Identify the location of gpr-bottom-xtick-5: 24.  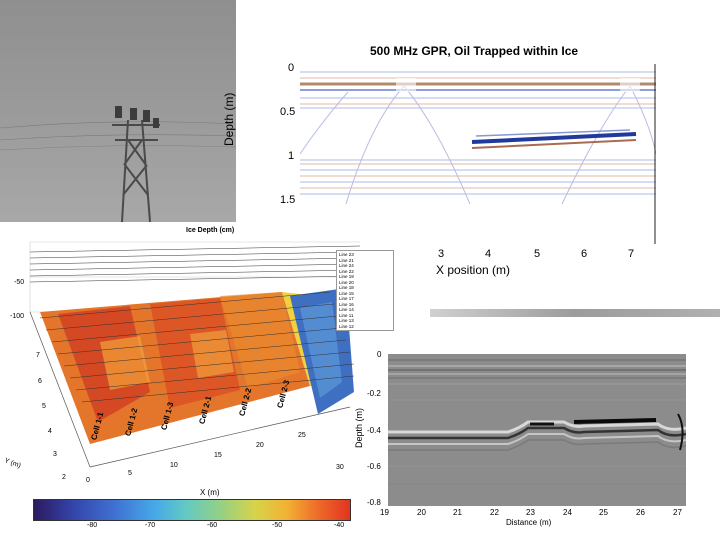
(567, 512).